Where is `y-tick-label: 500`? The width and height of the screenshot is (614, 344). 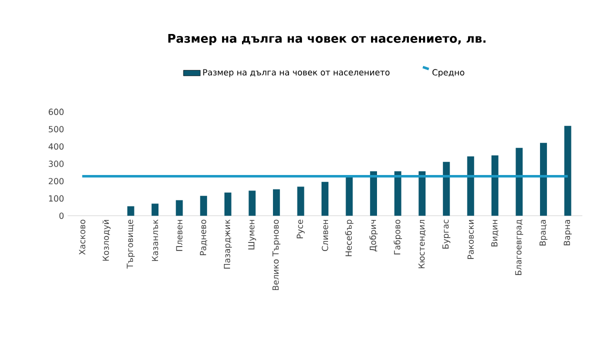
y-tick-label: 500 is located at coordinates (56, 129).